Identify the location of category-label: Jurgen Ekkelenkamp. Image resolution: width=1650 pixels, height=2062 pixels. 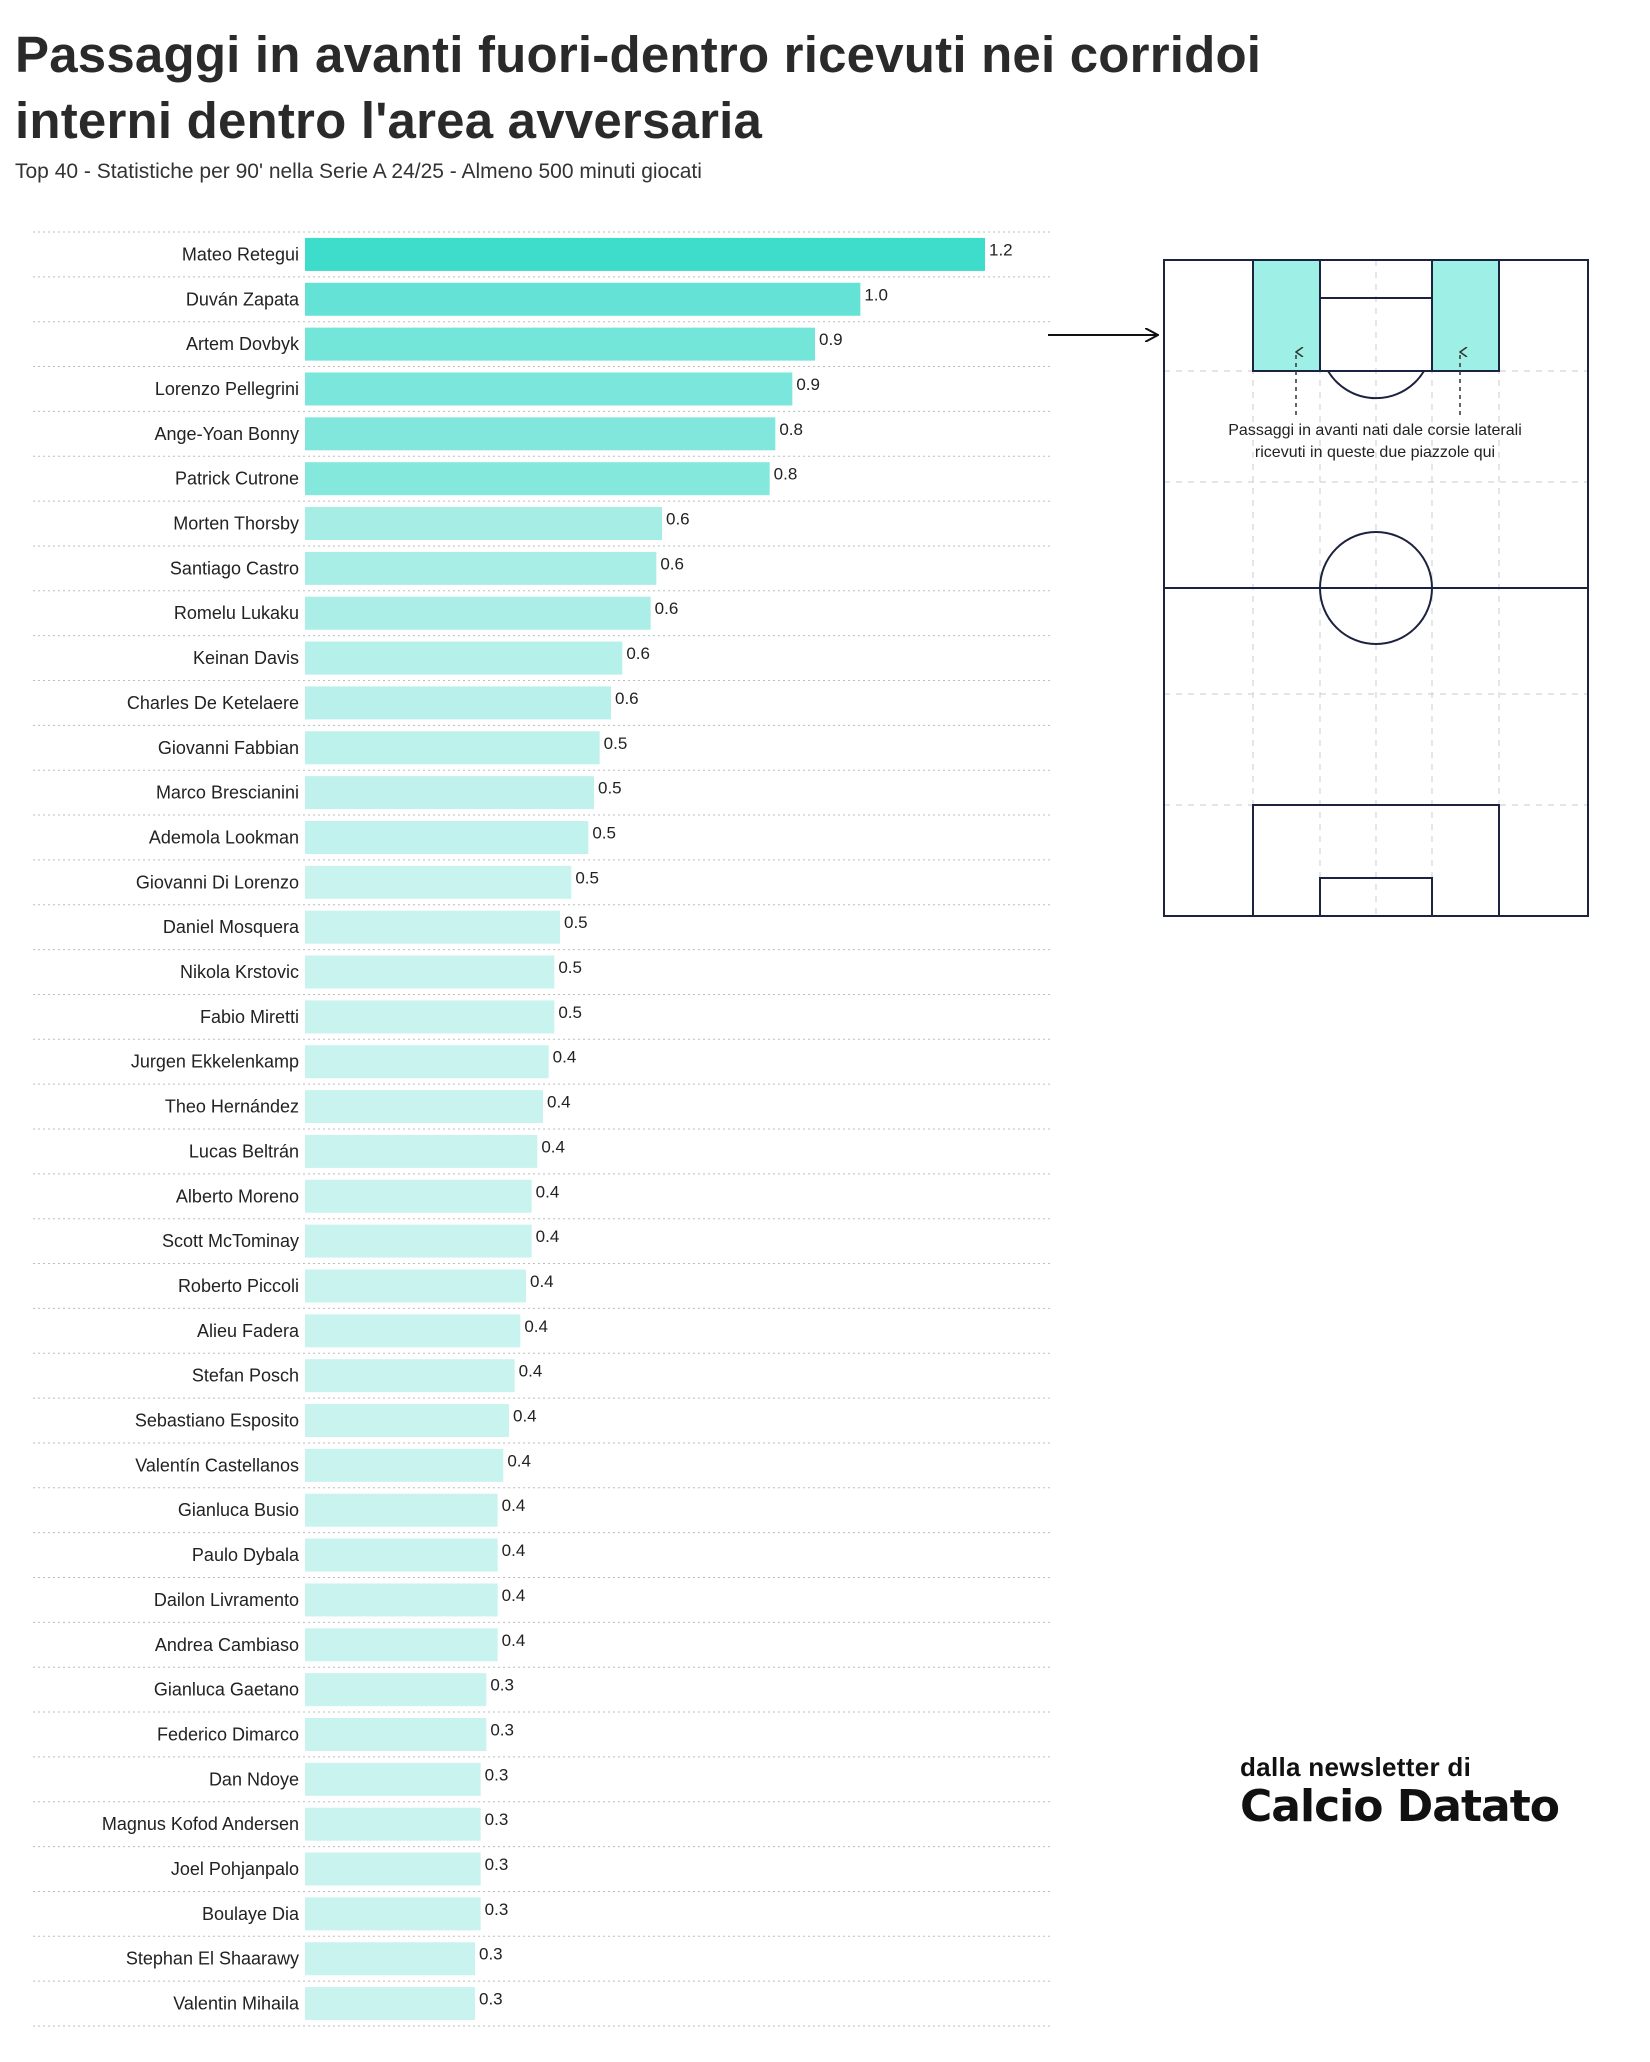
(215, 1062).